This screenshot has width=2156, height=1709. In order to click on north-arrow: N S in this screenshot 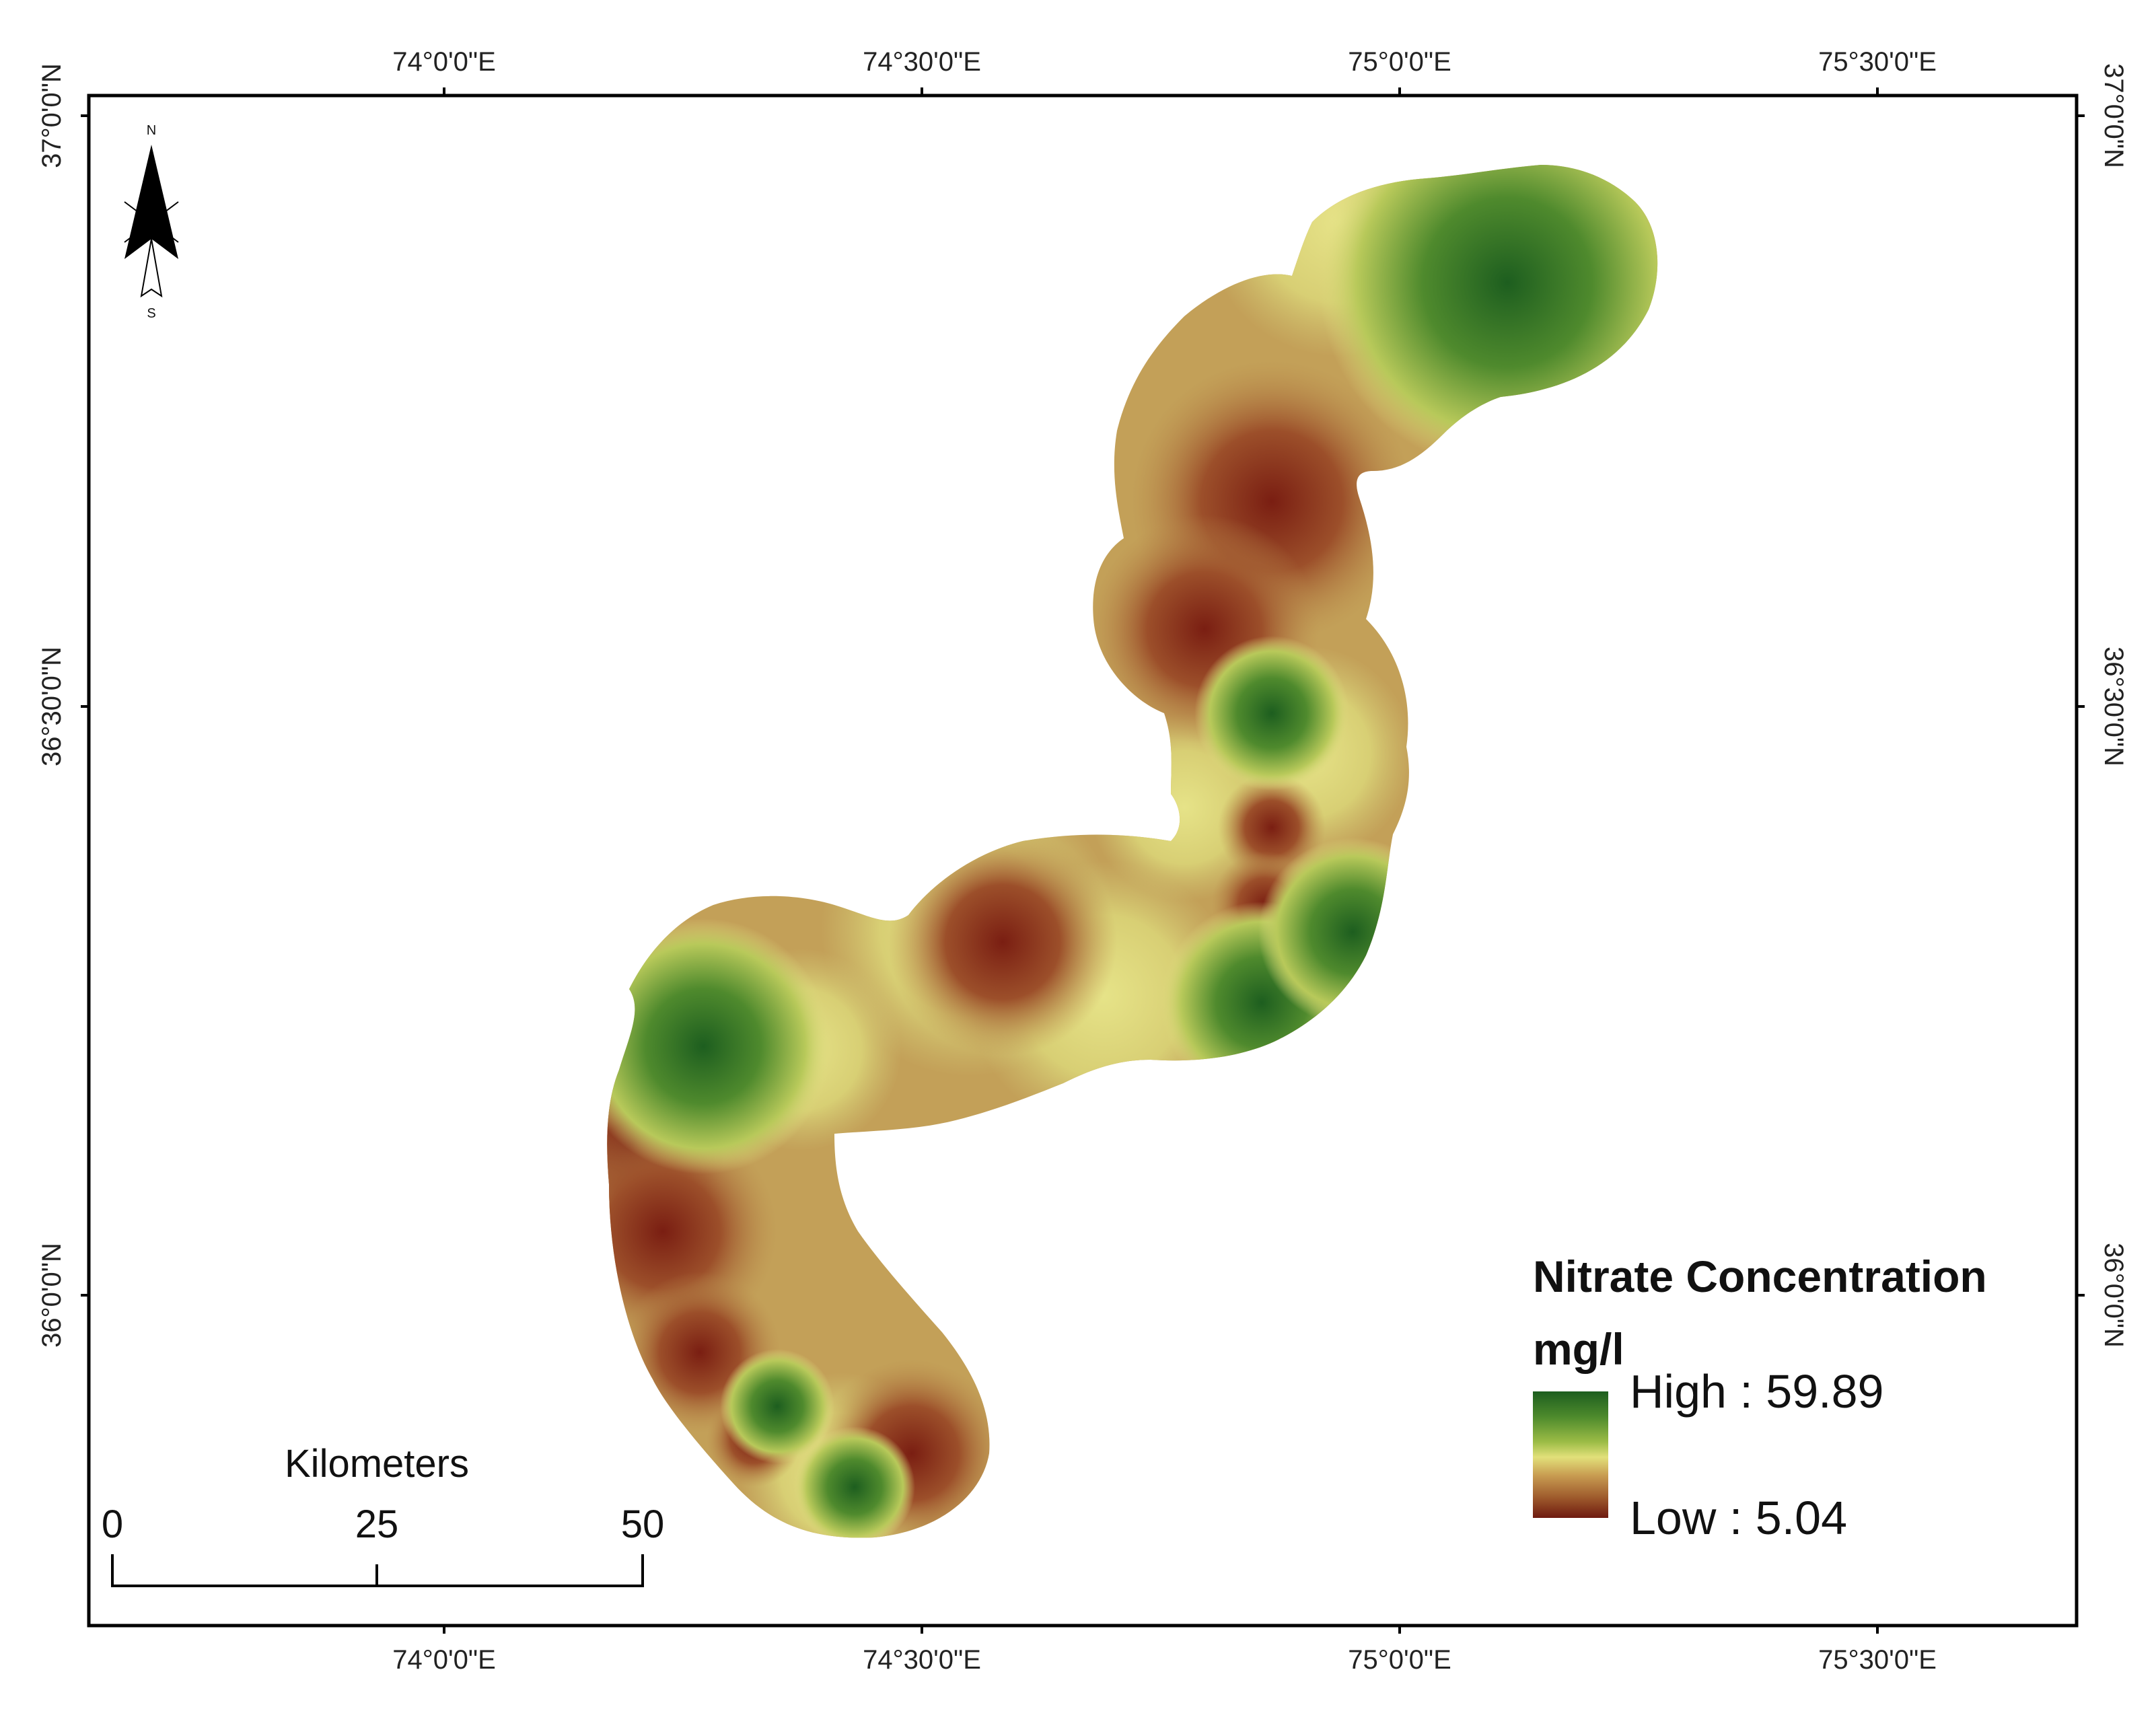, I will do `click(151, 222)`.